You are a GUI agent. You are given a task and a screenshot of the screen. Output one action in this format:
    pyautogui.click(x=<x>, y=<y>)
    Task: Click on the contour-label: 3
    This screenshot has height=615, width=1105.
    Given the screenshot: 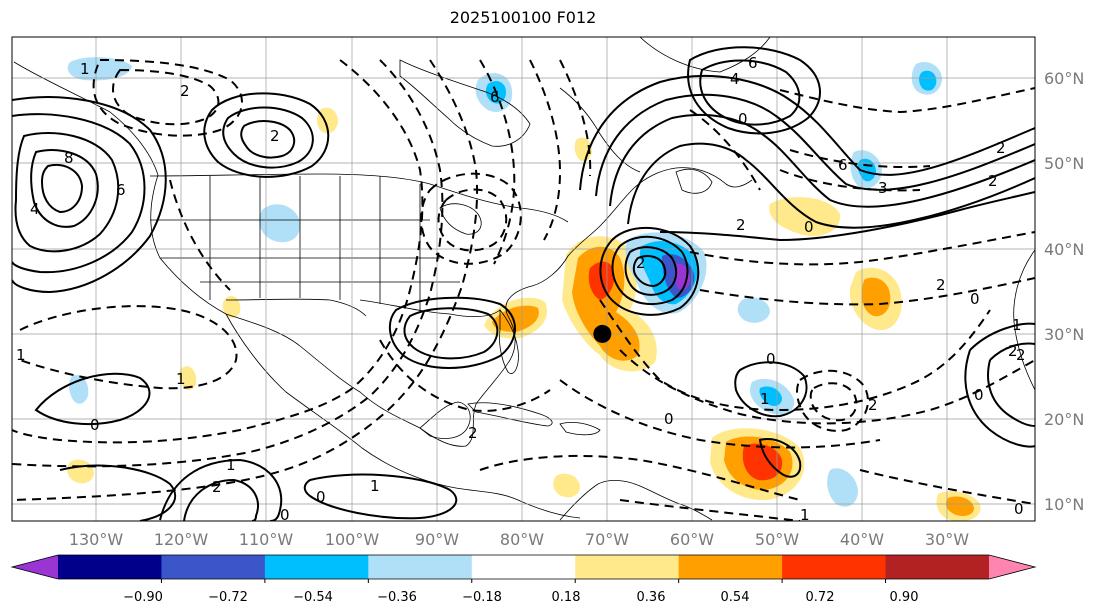 What is the action you would take?
    pyautogui.click(x=883, y=188)
    